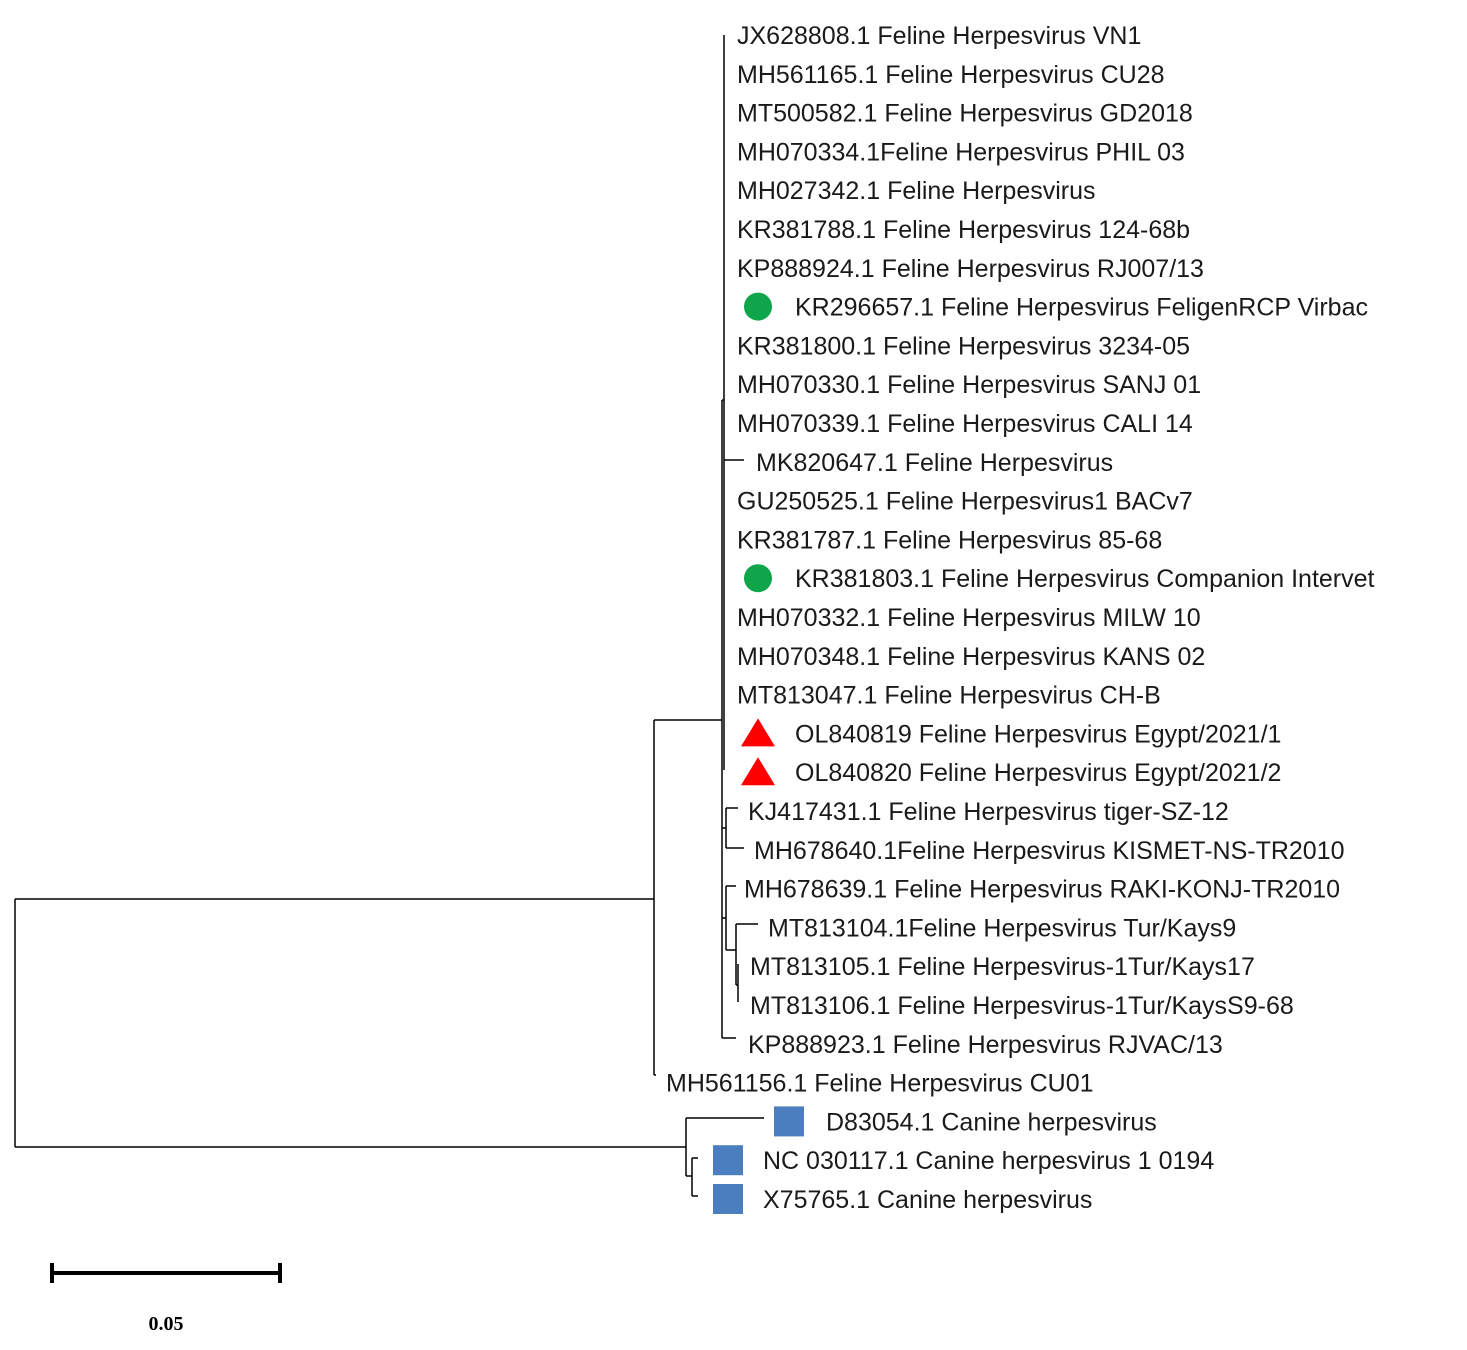  Describe the element at coordinates (985, 1045) in the screenshot. I see `leaf-label: KP888923.1 Feline Herpesvirus RJVAC/13` at that location.